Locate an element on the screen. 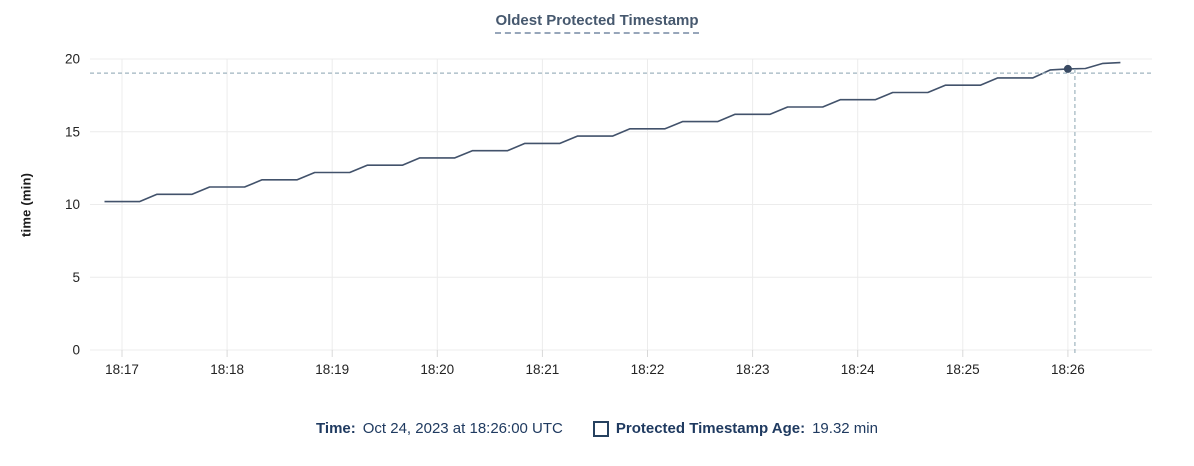 This screenshot has width=1194, height=466. x-tick-label: 18:21 is located at coordinates (543, 369).